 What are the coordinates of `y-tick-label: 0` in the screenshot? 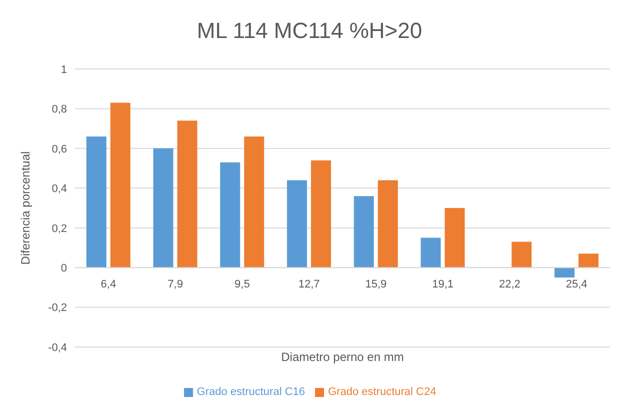 It's located at (63, 268).